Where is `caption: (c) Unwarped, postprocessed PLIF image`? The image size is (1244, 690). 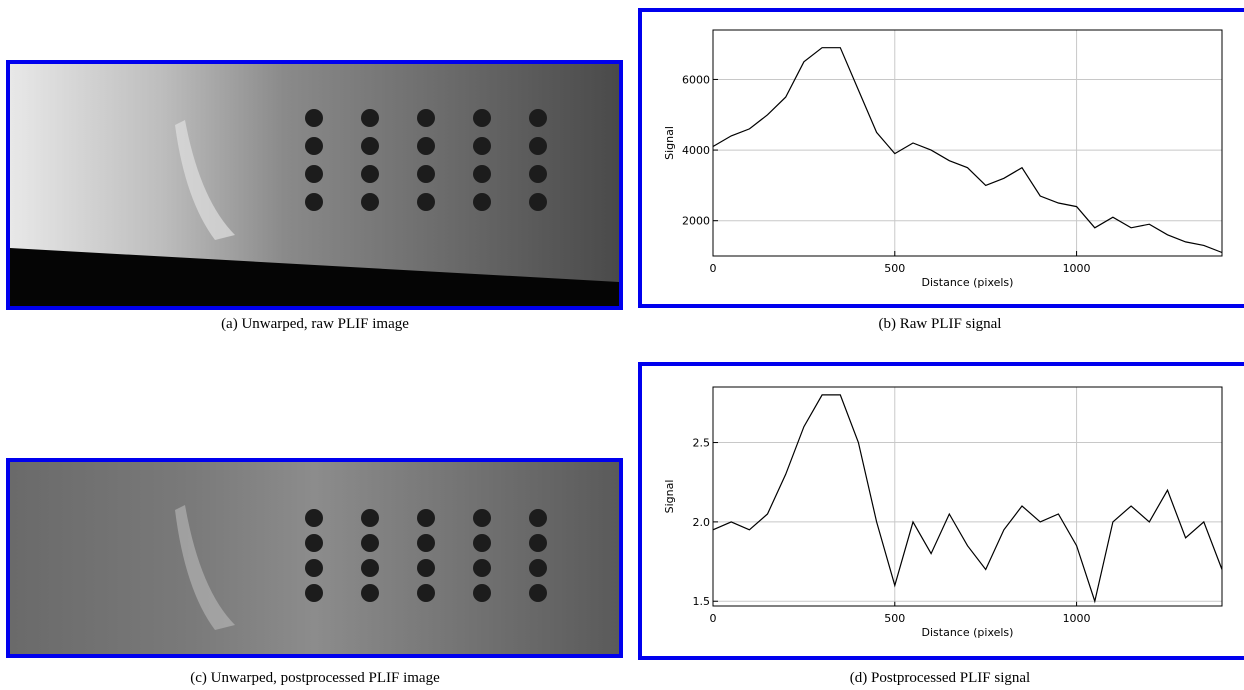 caption: (c) Unwarped, postprocessed PLIF image is located at coordinates (315, 678).